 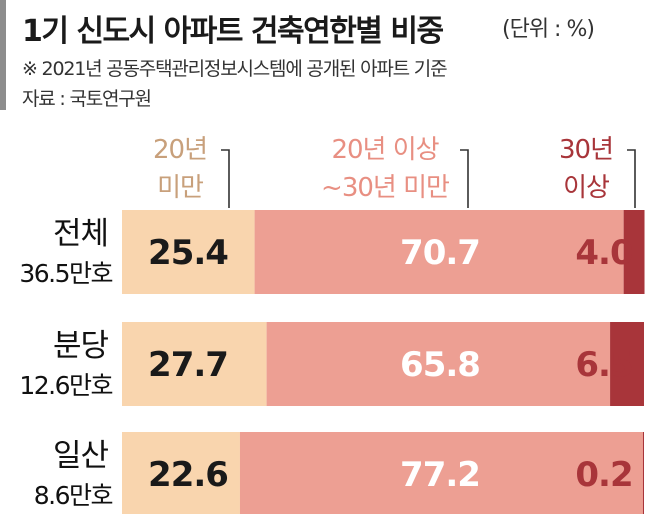 What do you see at coordinates (65, 273) in the screenshot?
I see `category-households-label: 36.5만호` at bounding box center [65, 273].